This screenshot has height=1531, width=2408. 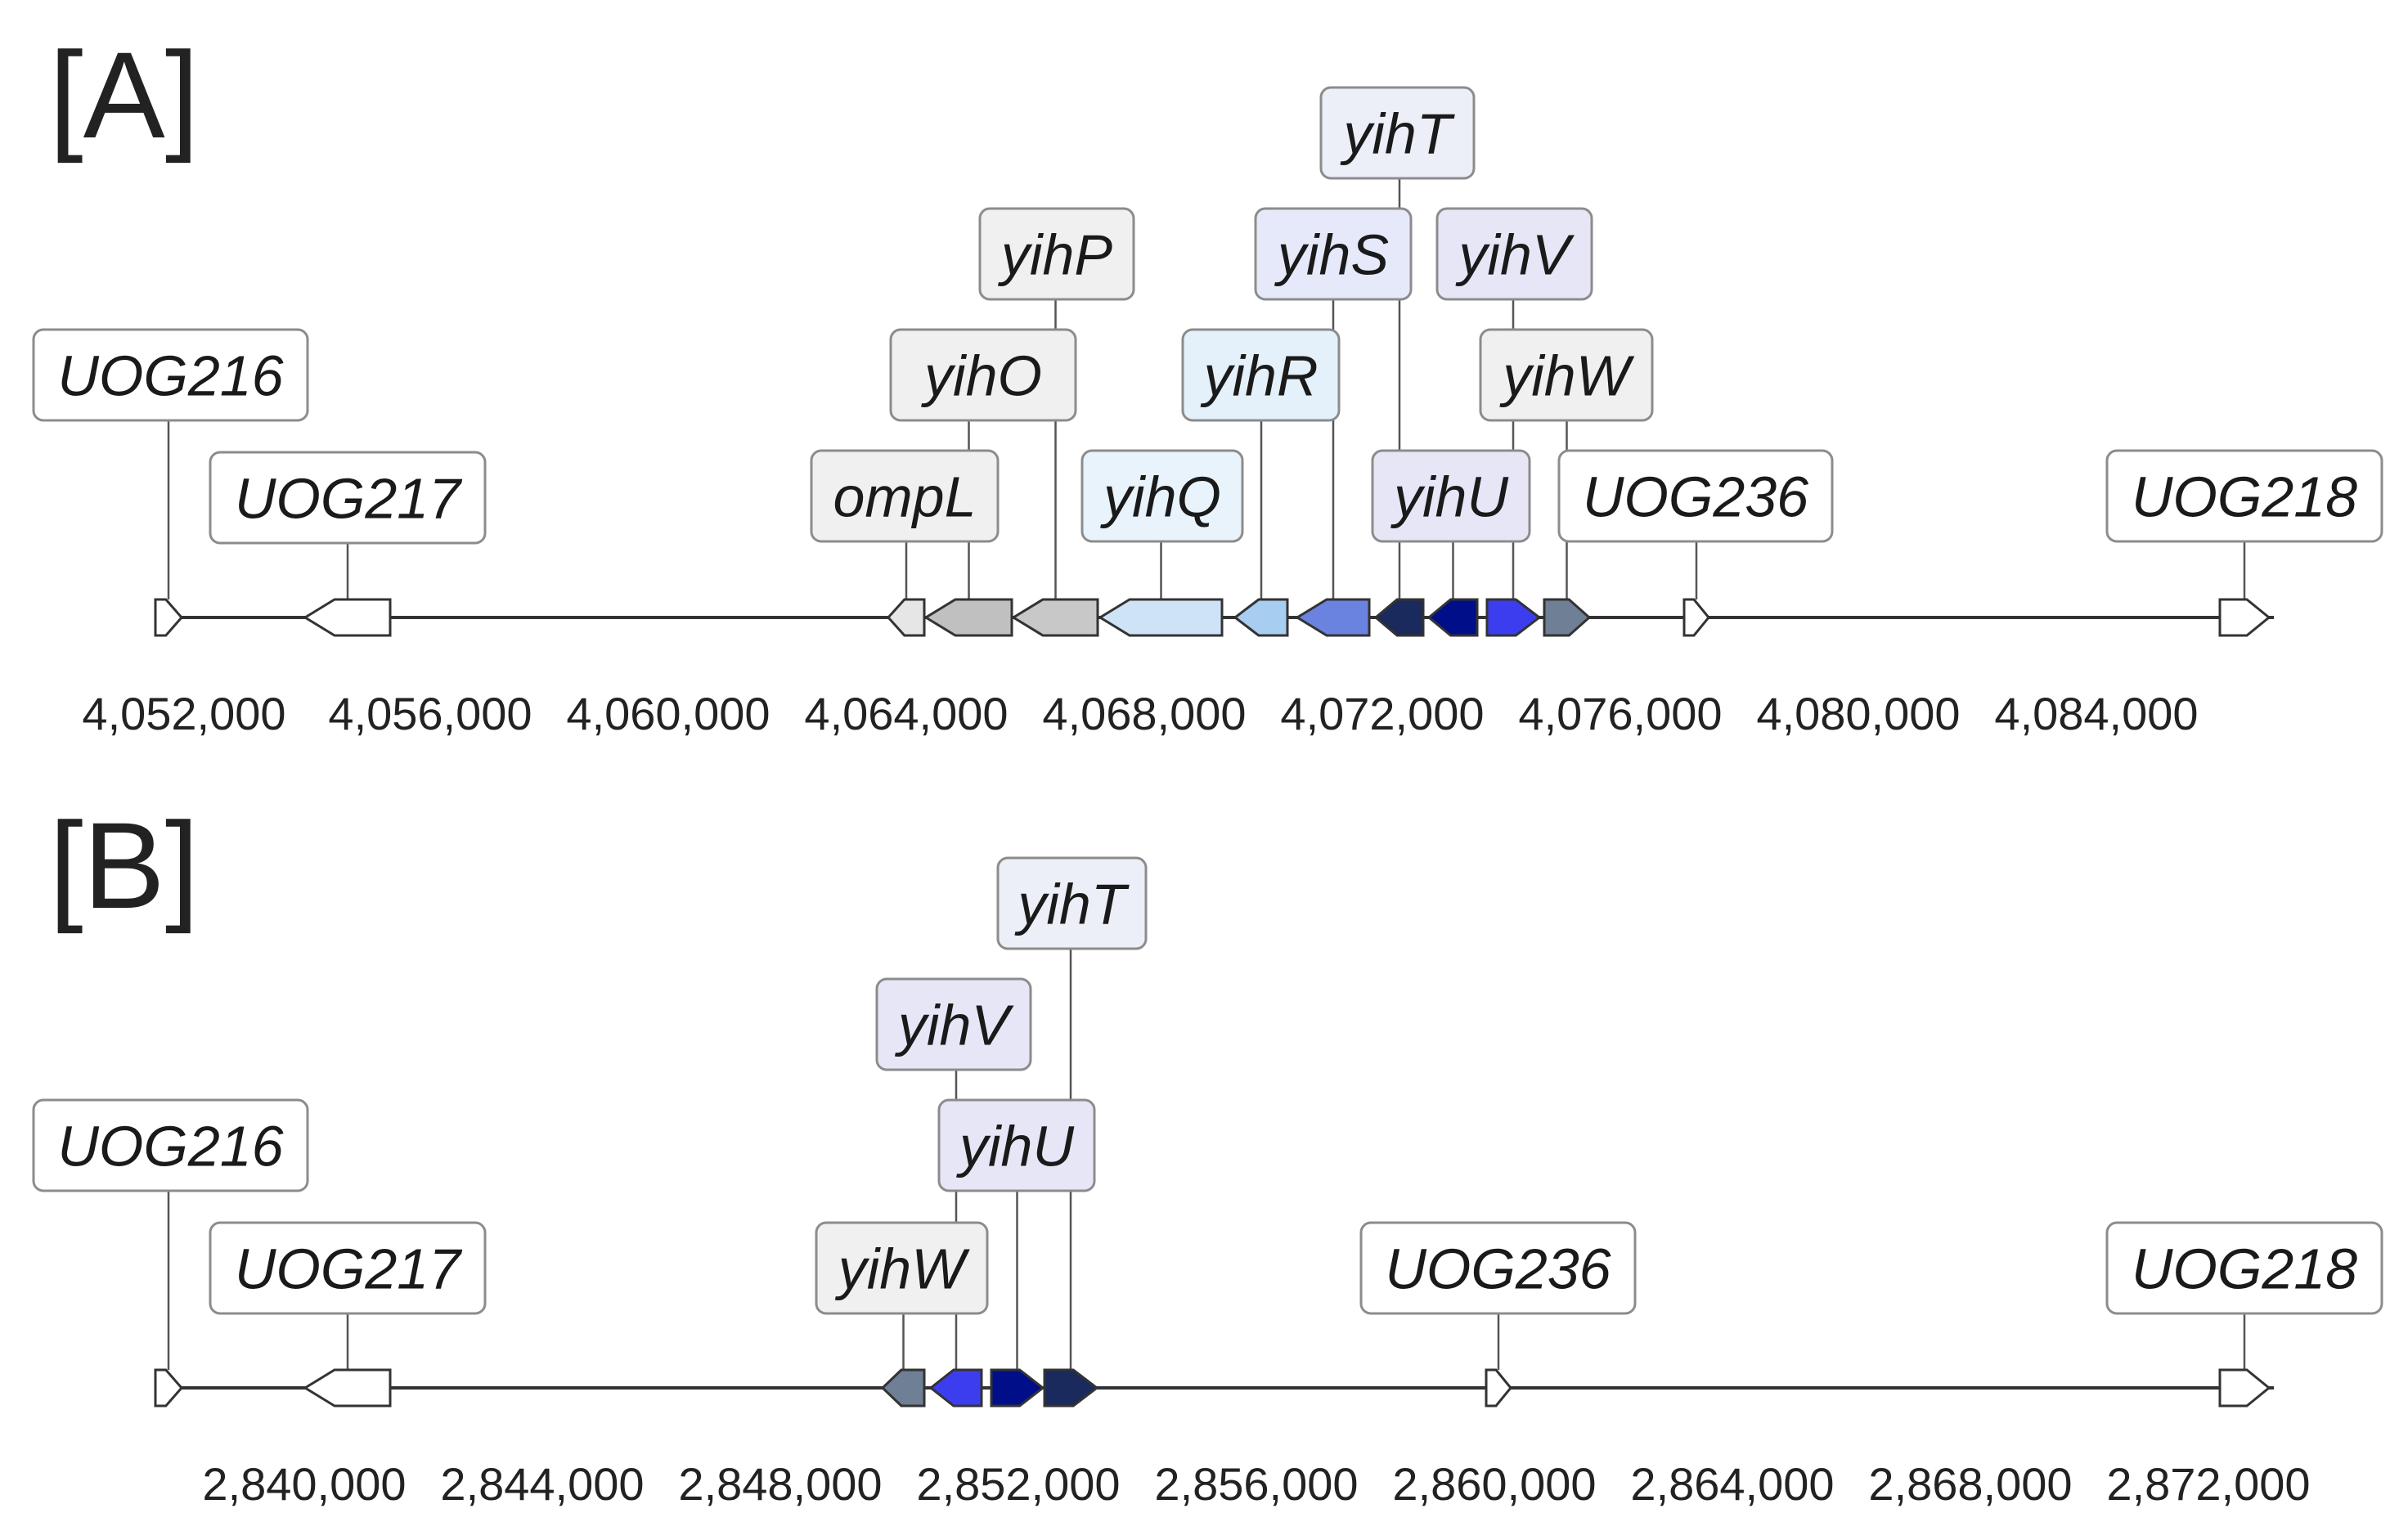 I want to click on panel-a-tick: 4,068,000, so click(x=1144, y=713).